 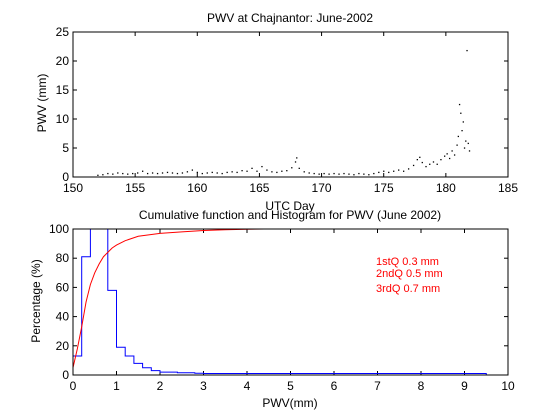 What do you see at coordinates (63, 317) in the screenshot?
I see `chart-2-y-tick-label: 40` at bounding box center [63, 317].